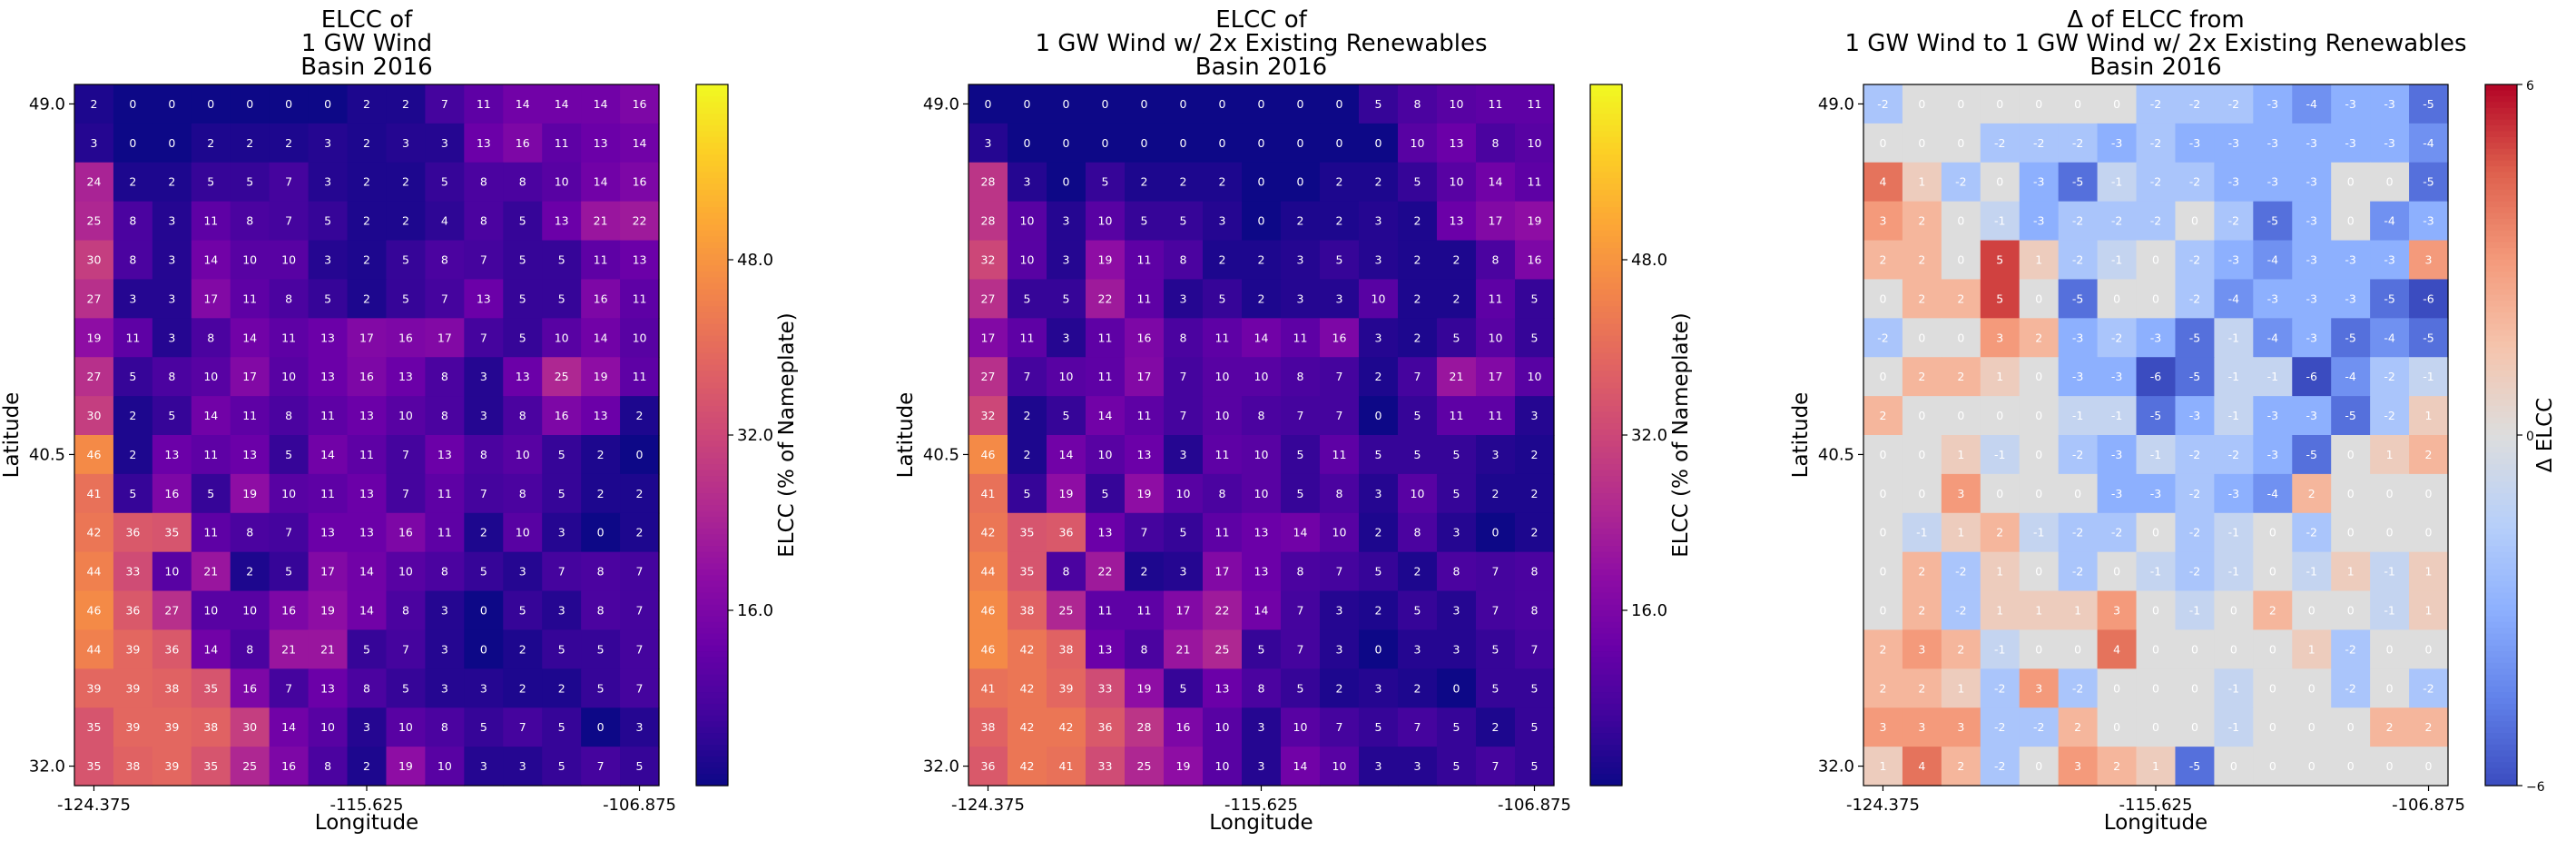 The height and width of the screenshot is (841, 2576). I want to click on cell-value-label: -6, so click(2428, 298).